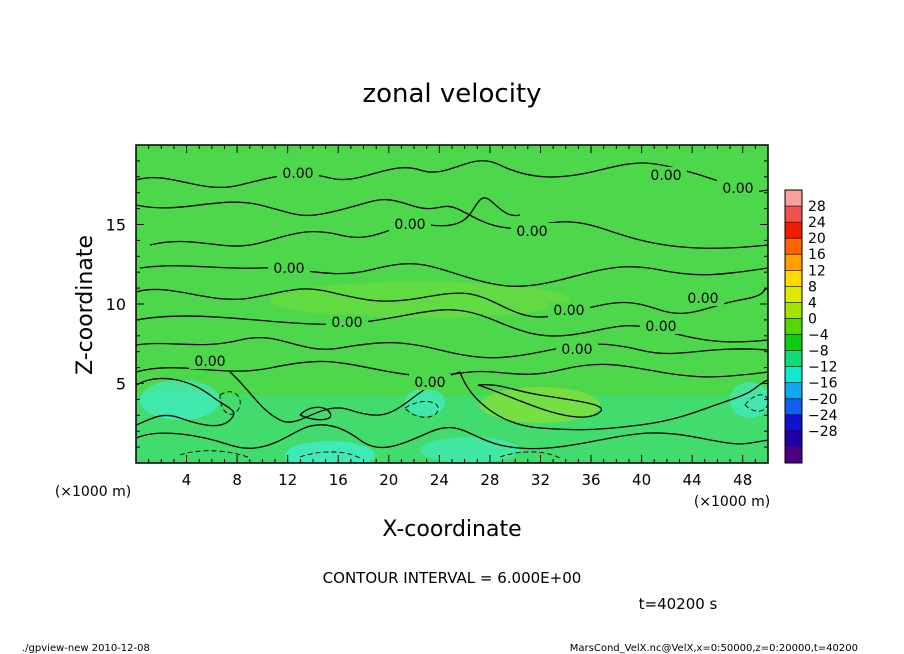  Describe the element at coordinates (451, 94) in the screenshot. I see `chart-title: zonal velocity` at that location.